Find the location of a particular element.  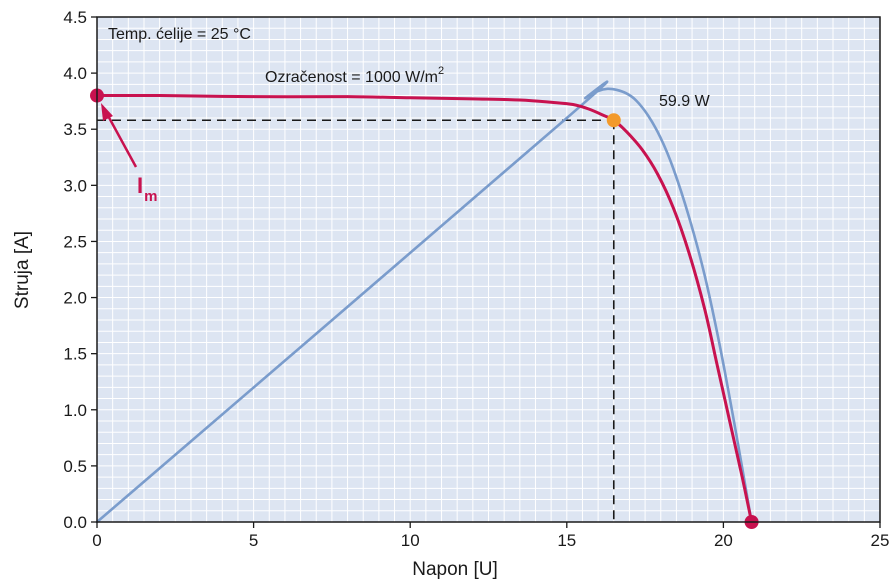

y-tick-label: 4.0 is located at coordinates (75, 73).